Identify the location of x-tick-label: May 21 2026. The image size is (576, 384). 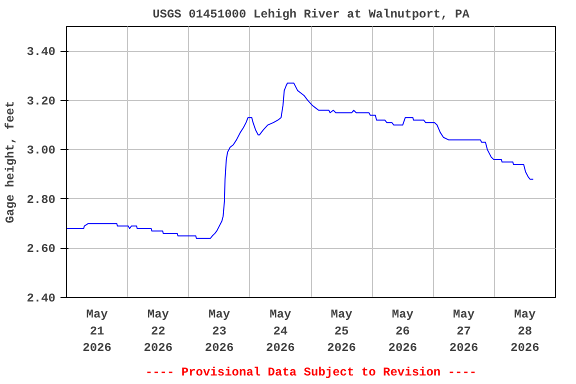
(97, 332).